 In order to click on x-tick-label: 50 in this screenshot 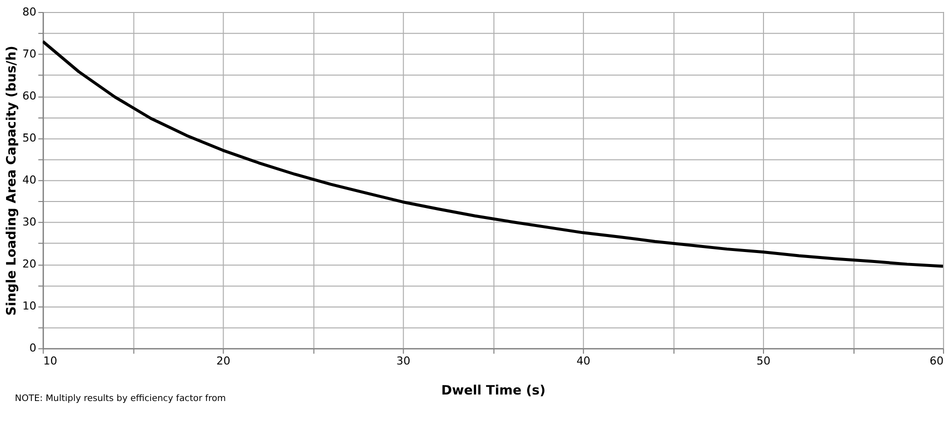, I will do `click(763, 361)`.